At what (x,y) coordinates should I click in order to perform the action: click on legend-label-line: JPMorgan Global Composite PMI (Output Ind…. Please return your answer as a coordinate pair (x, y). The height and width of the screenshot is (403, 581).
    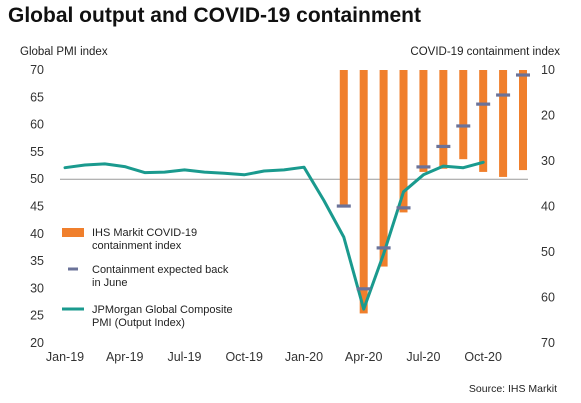
    Looking at the image, I should click on (162, 316).